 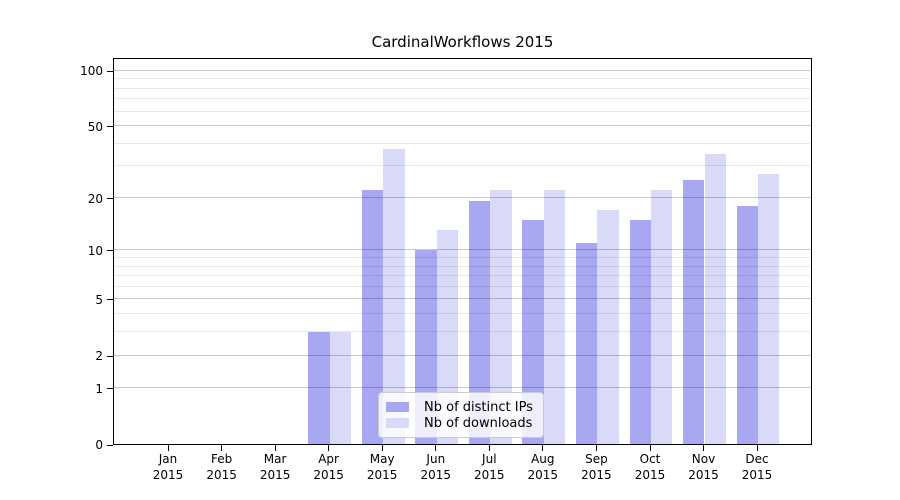 I want to click on x-tick-month: Feb, so click(x=221, y=459).